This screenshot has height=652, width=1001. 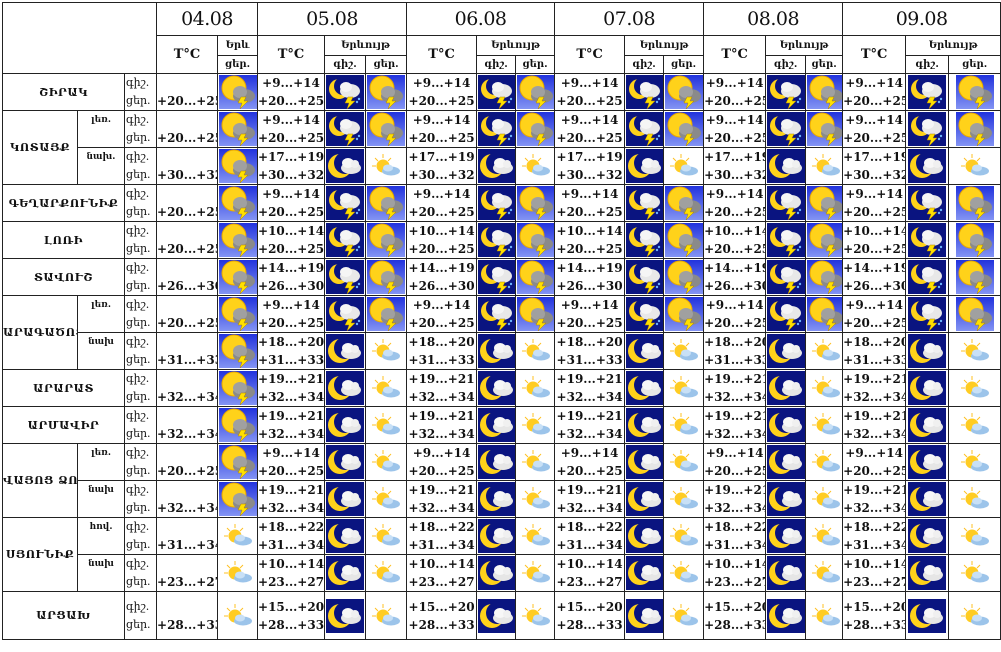 What do you see at coordinates (187, 388) in the screenshot?
I see `temperature-cell: +32...+34` at bounding box center [187, 388].